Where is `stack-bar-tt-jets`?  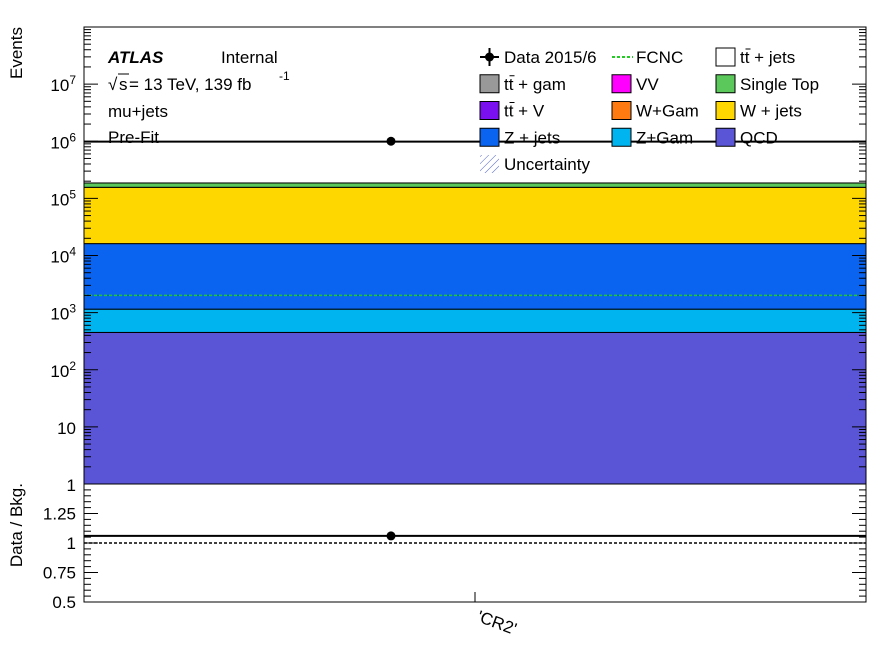
stack-bar-tt-jets is located at coordinates (475, 162).